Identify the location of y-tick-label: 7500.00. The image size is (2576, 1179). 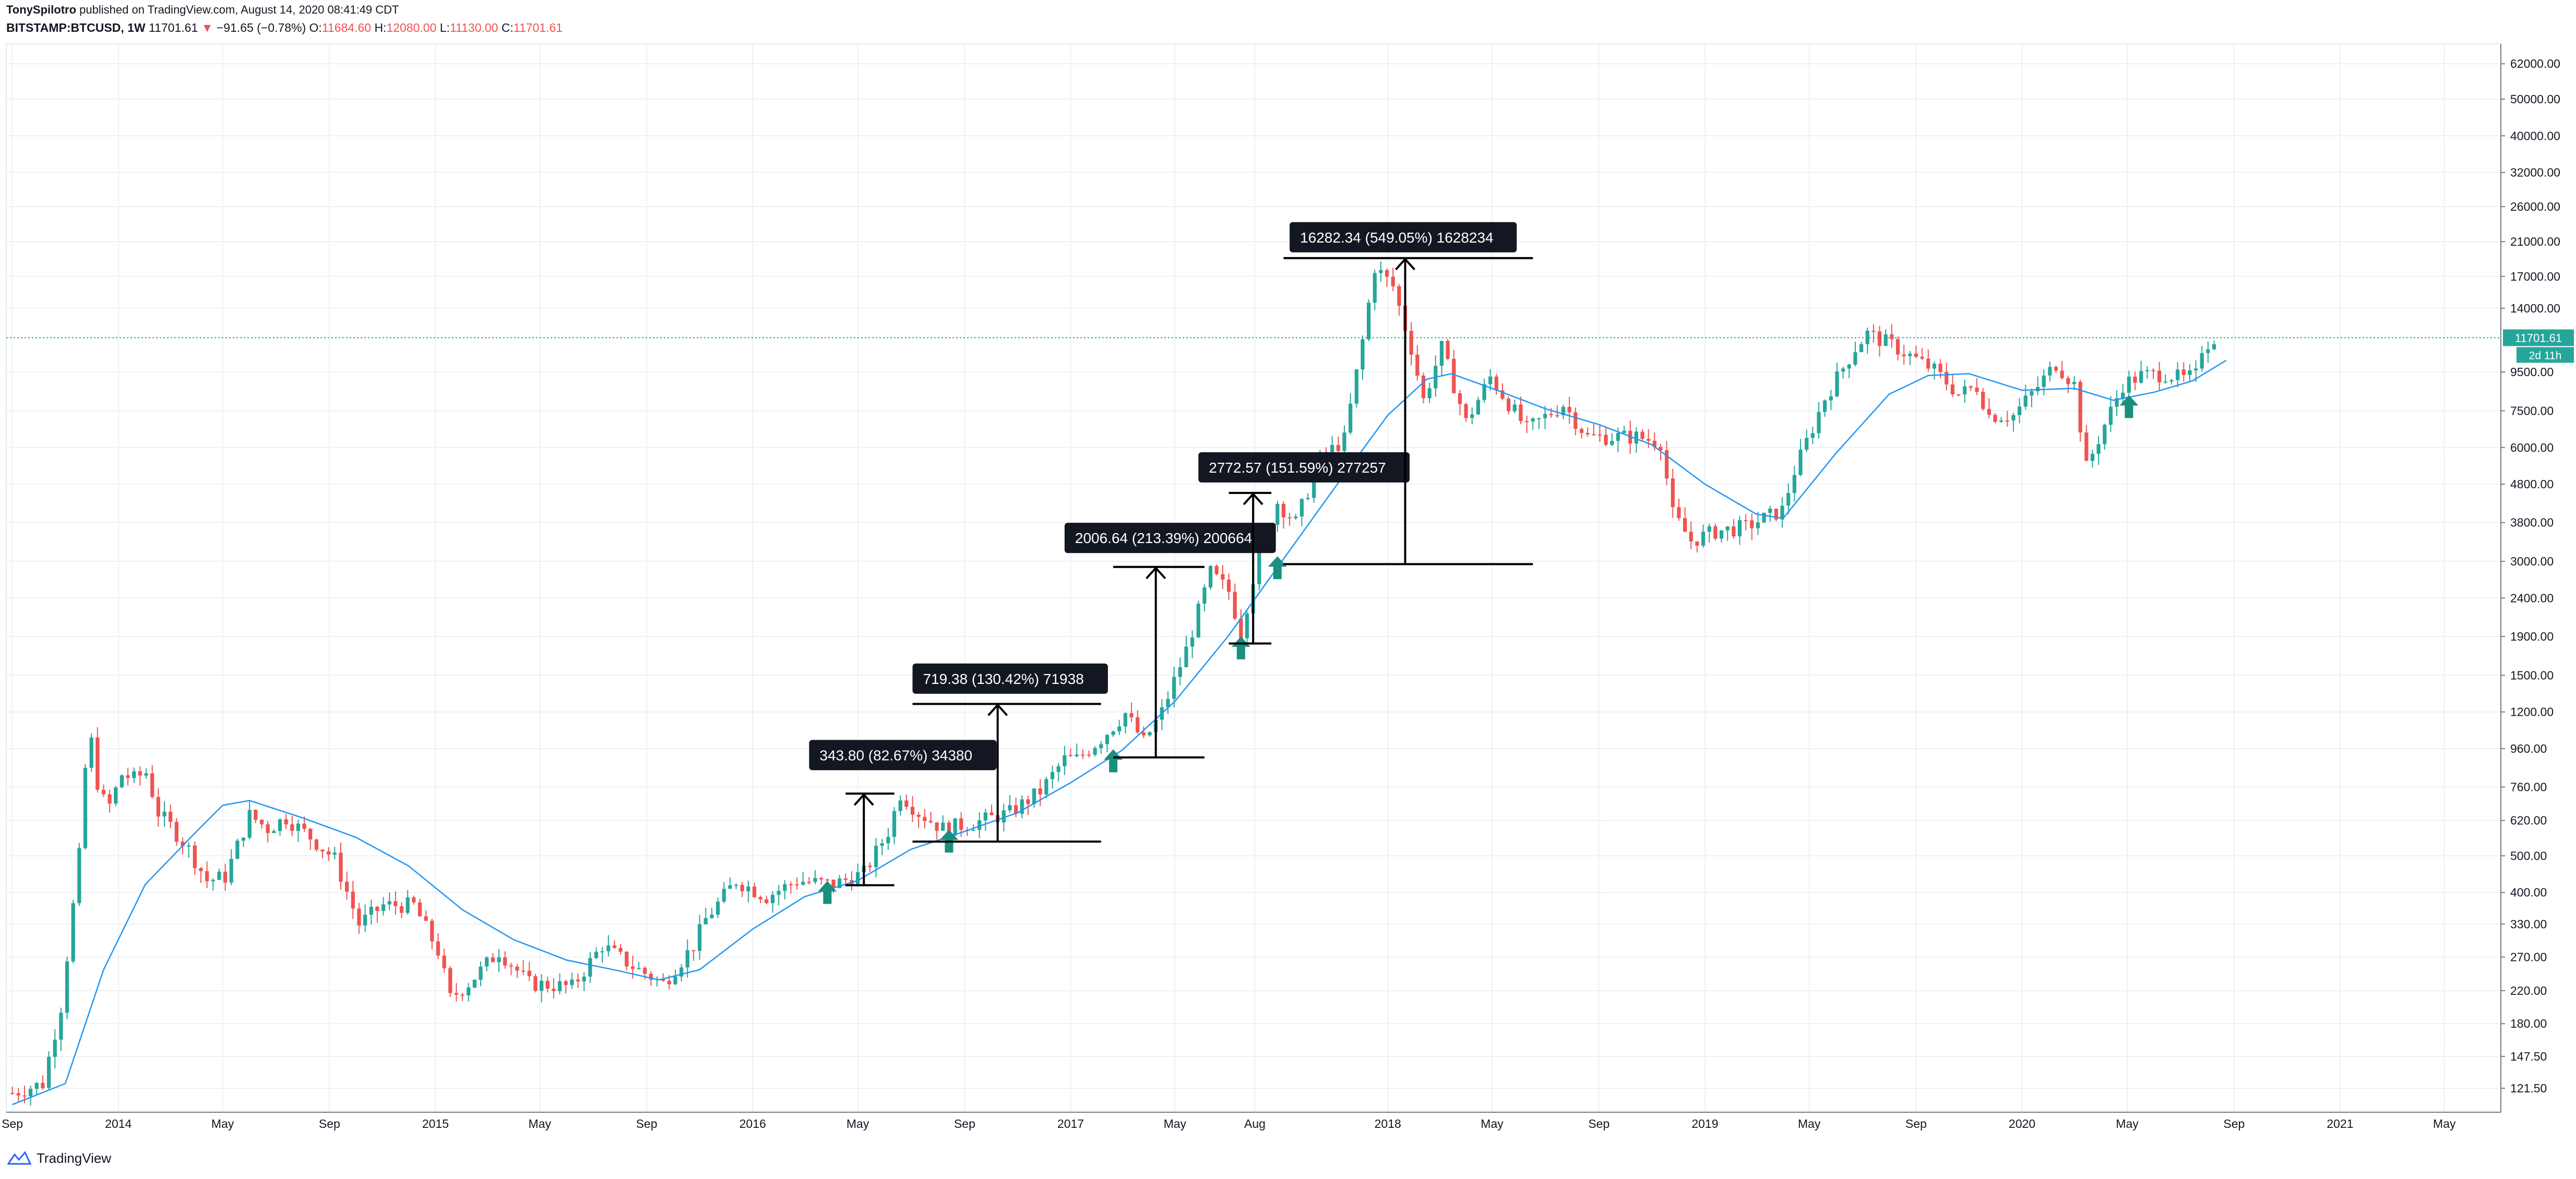
(2532, 411).